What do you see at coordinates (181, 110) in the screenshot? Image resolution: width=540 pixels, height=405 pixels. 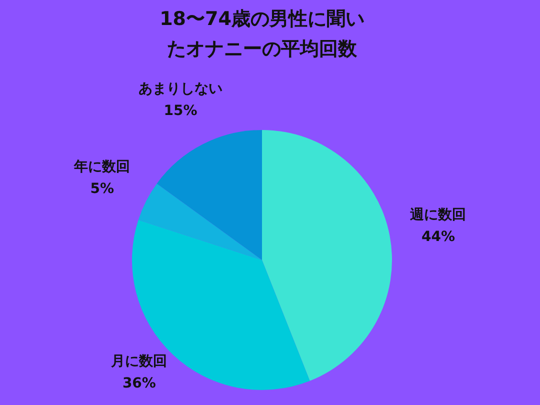 I see `data-label: 15%` at bounding box center [181, 110].